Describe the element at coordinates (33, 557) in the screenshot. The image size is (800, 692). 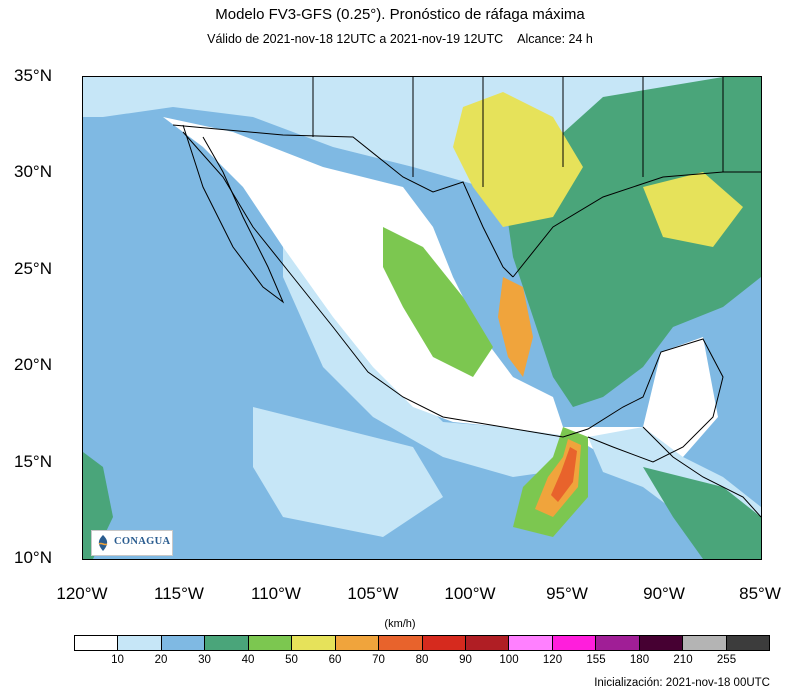
I see `lat-label-10: 10°N` at that location.